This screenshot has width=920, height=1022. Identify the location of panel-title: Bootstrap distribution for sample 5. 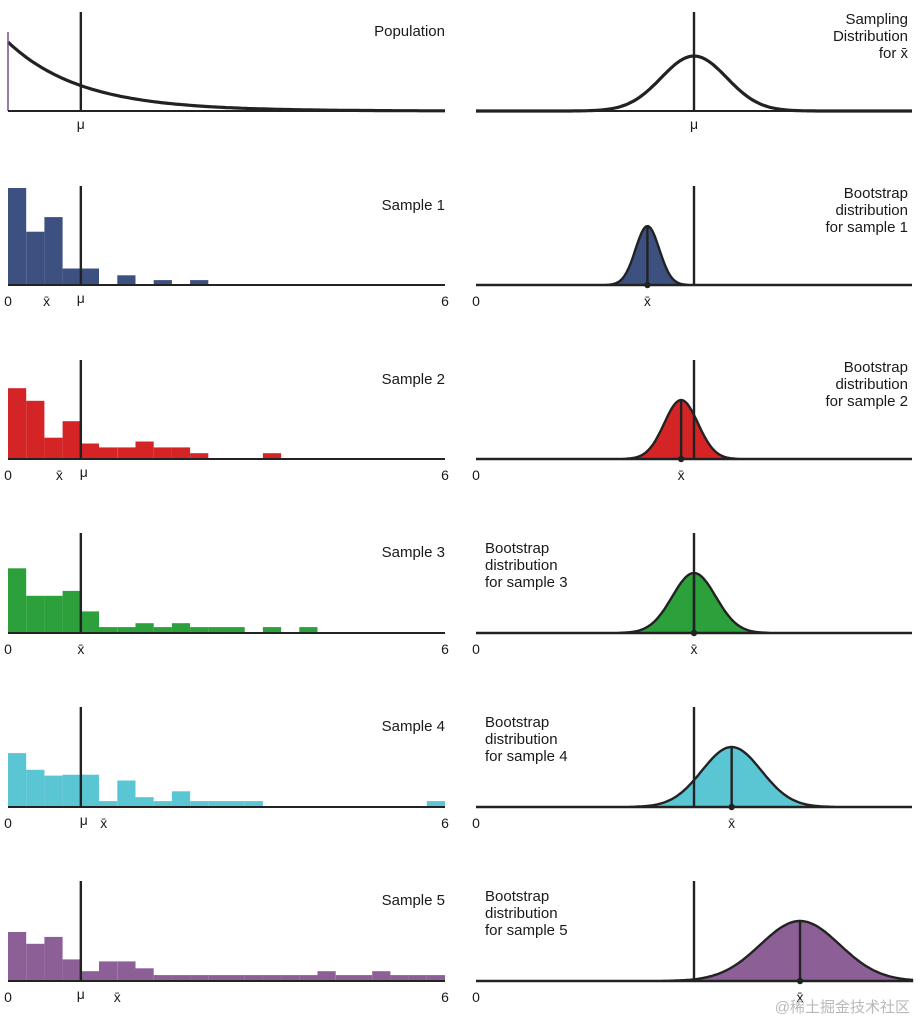
(526, 913).